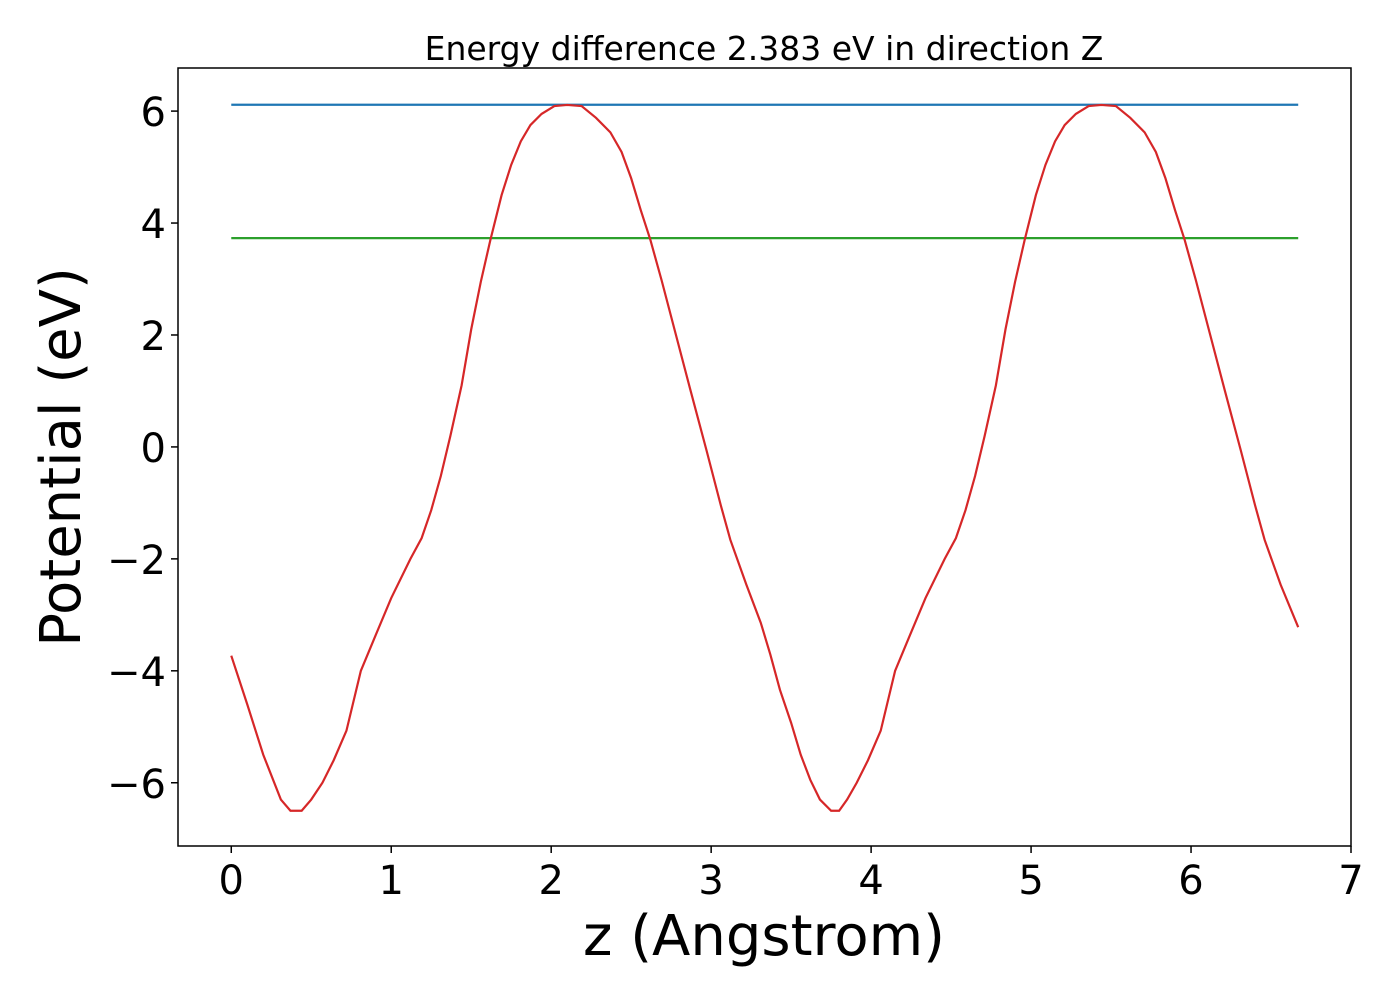  What do you see at coordinates (153, 113) in the screenshot?
I see `y-tick-label: 6` at bounding box center [153, 113].